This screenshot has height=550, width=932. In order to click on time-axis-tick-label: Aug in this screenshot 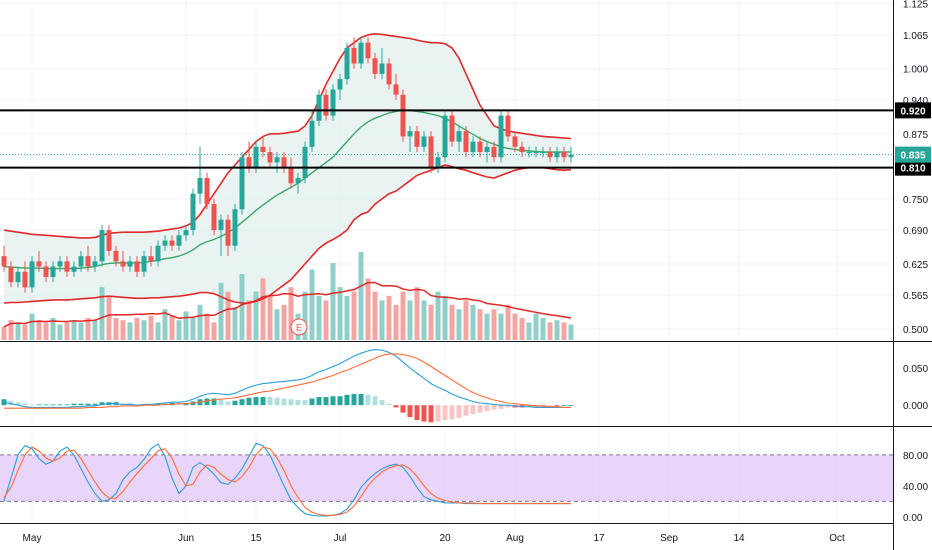, I will do `click(515, 538)`.